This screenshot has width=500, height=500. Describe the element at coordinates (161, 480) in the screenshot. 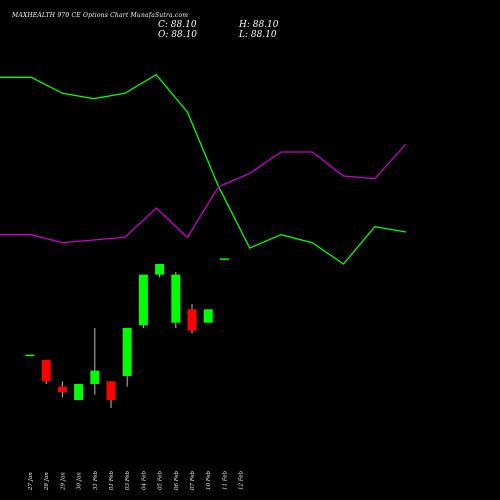

I see `x-tick-label: 05 Feb` at that location.